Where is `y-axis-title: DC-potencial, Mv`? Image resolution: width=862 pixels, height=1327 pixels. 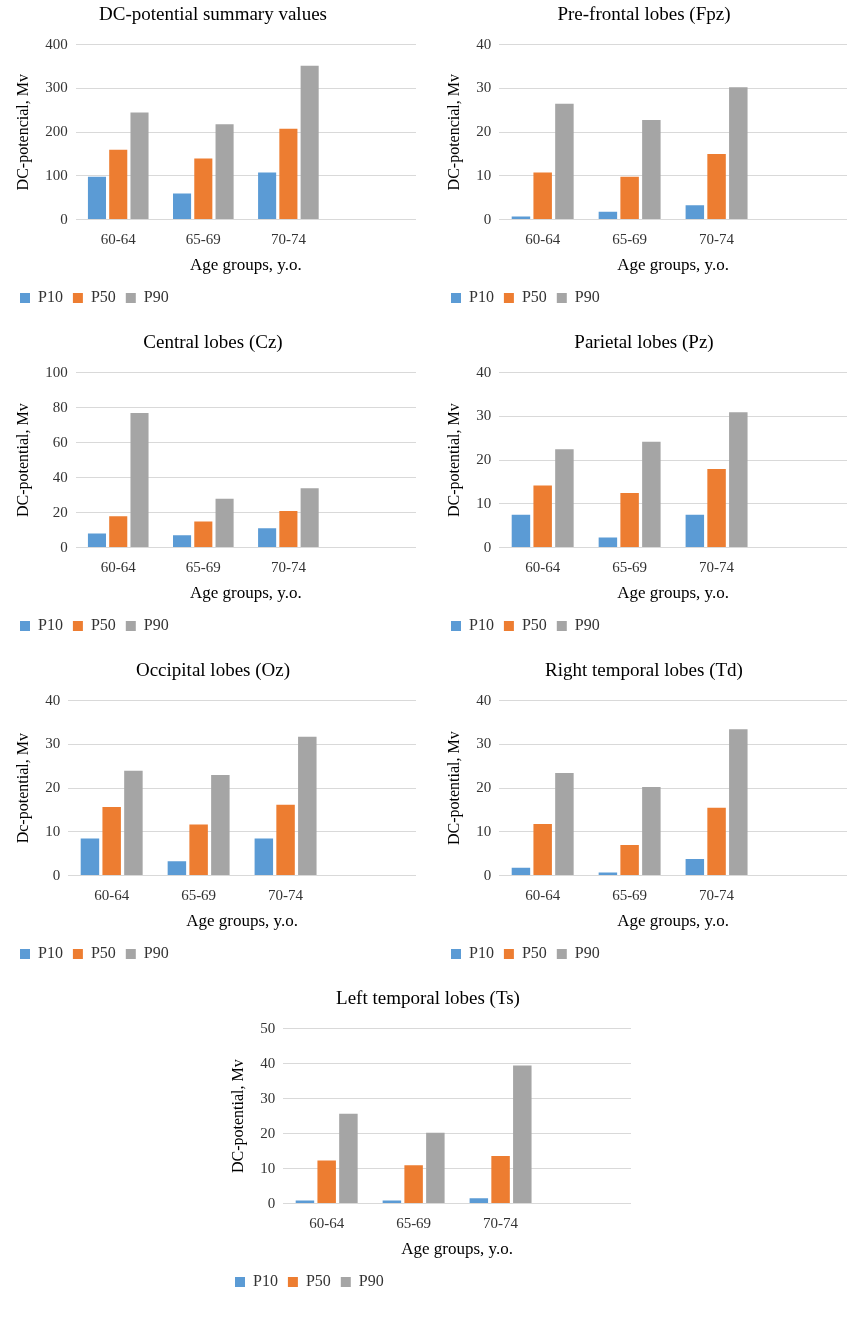 y-axis-title: DC-potencial, Mv is located at coordinates (22, 132).